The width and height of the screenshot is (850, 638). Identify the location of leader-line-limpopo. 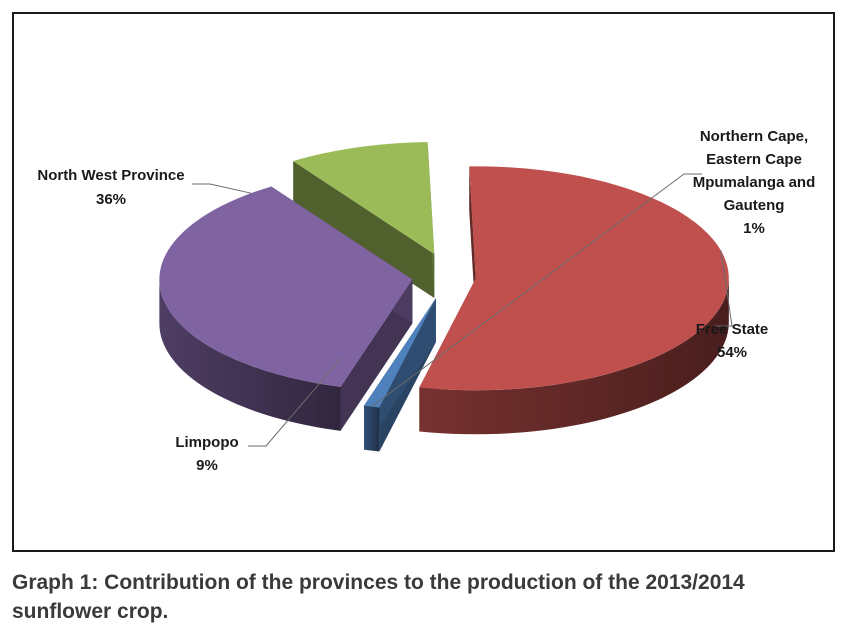
(295, 402).